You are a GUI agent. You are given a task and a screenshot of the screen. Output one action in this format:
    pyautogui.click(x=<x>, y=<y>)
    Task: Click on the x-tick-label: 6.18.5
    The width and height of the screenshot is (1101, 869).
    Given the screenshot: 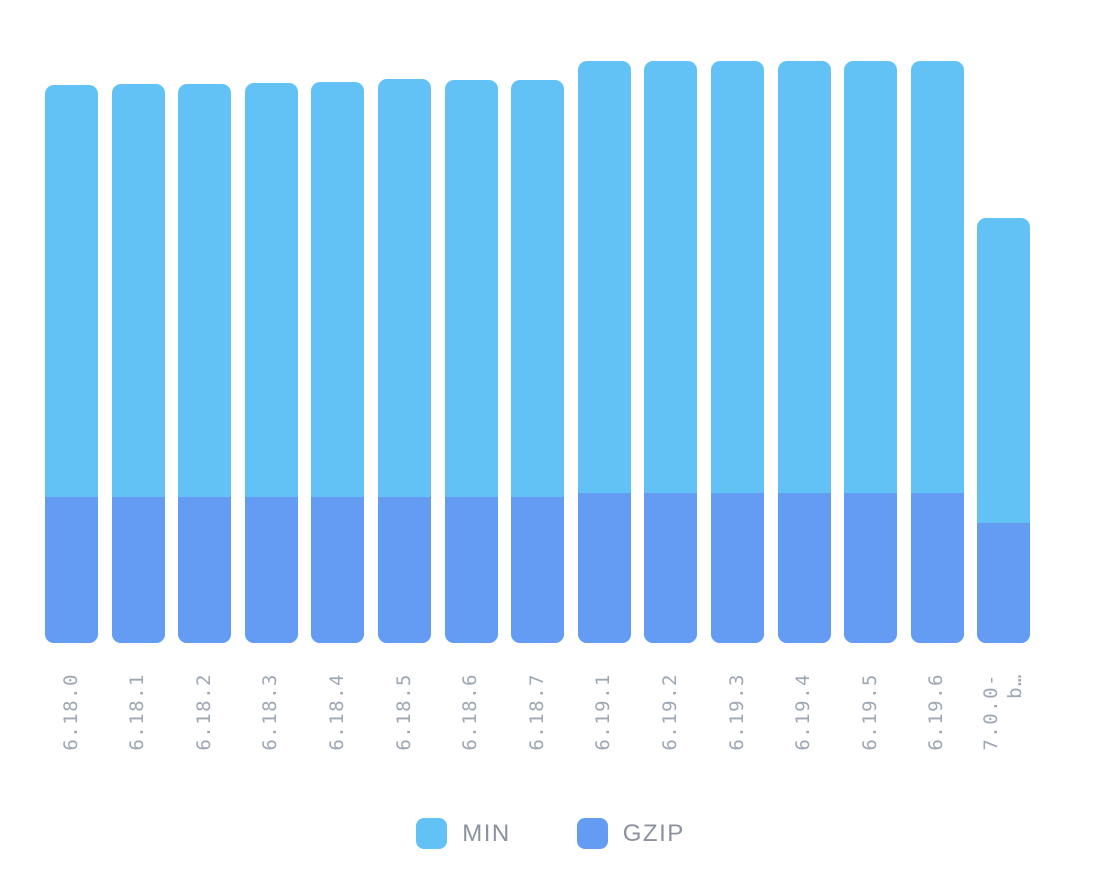 What is the action you would take?
    pyautogui.click(x=403, y=712)
    